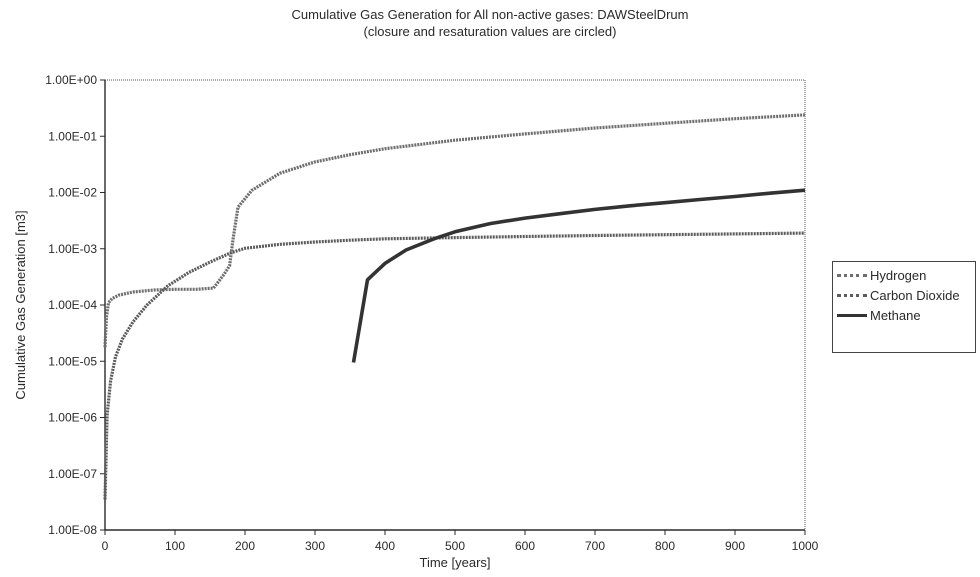  I want to click on legend-label-methane: Methane, so click(895, 315).